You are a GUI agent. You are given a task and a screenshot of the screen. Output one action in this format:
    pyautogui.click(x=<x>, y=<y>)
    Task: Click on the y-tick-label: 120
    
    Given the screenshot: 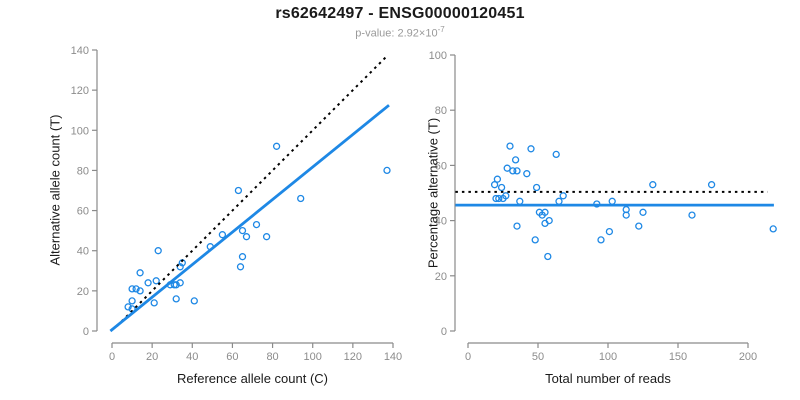 What is the action you would take?
    pyautogui.click(x=80, y=91)
    